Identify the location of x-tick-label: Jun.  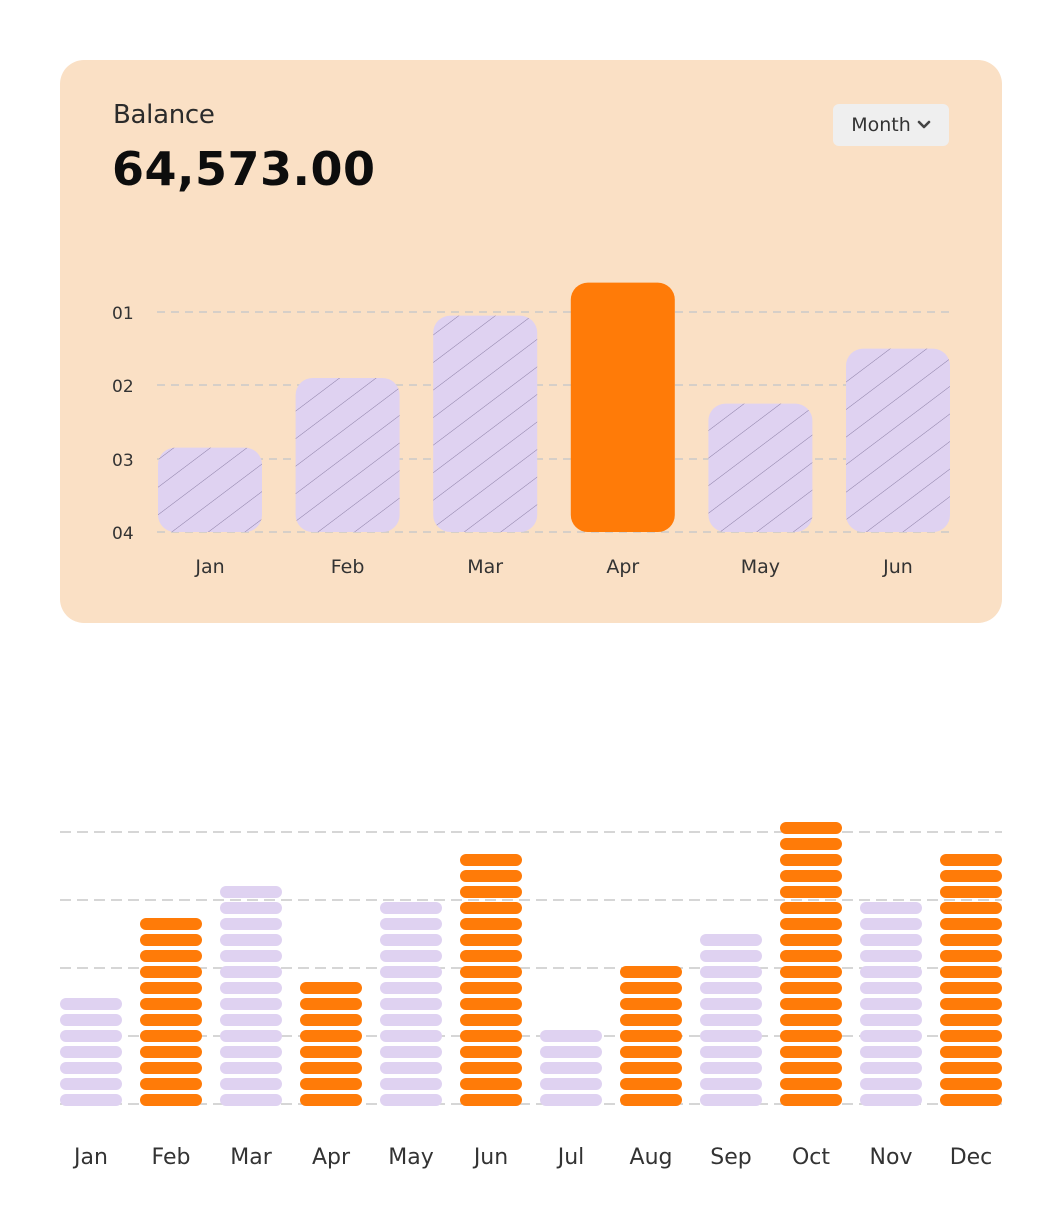
(490, 1157).